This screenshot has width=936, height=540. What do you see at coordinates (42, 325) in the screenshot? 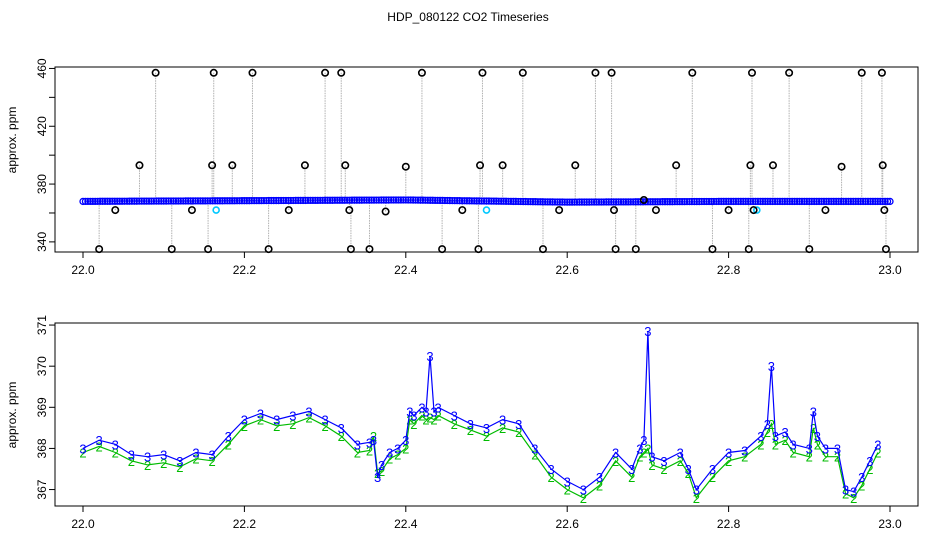
I see `y-tick-label: 371` at bounding box center [42, 325].